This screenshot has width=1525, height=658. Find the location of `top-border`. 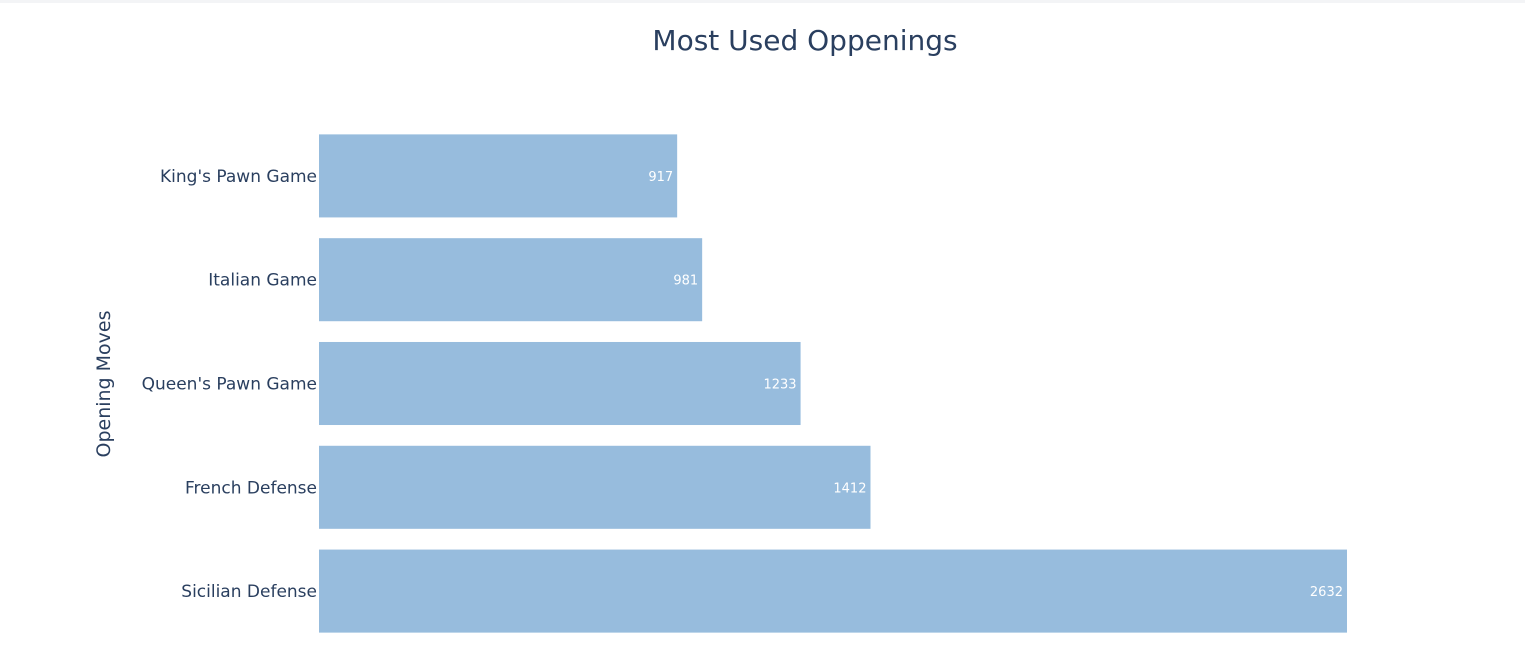

top-border is located at coordinates (762, 1).